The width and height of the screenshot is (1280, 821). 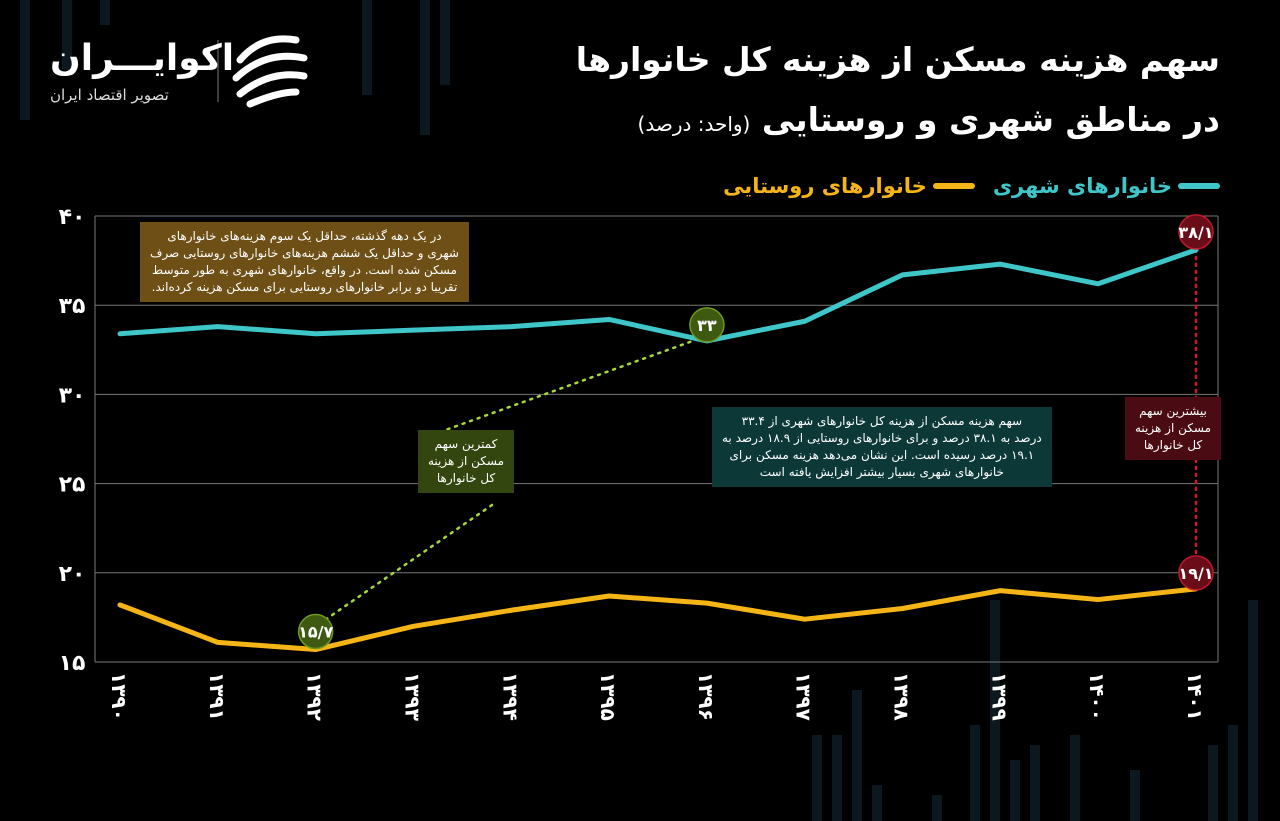 What do you see at coordinates (999, 696) in the screenshot?
I see `x-tick-label: ۱۳۹۹` at bounding box center [999, 696].